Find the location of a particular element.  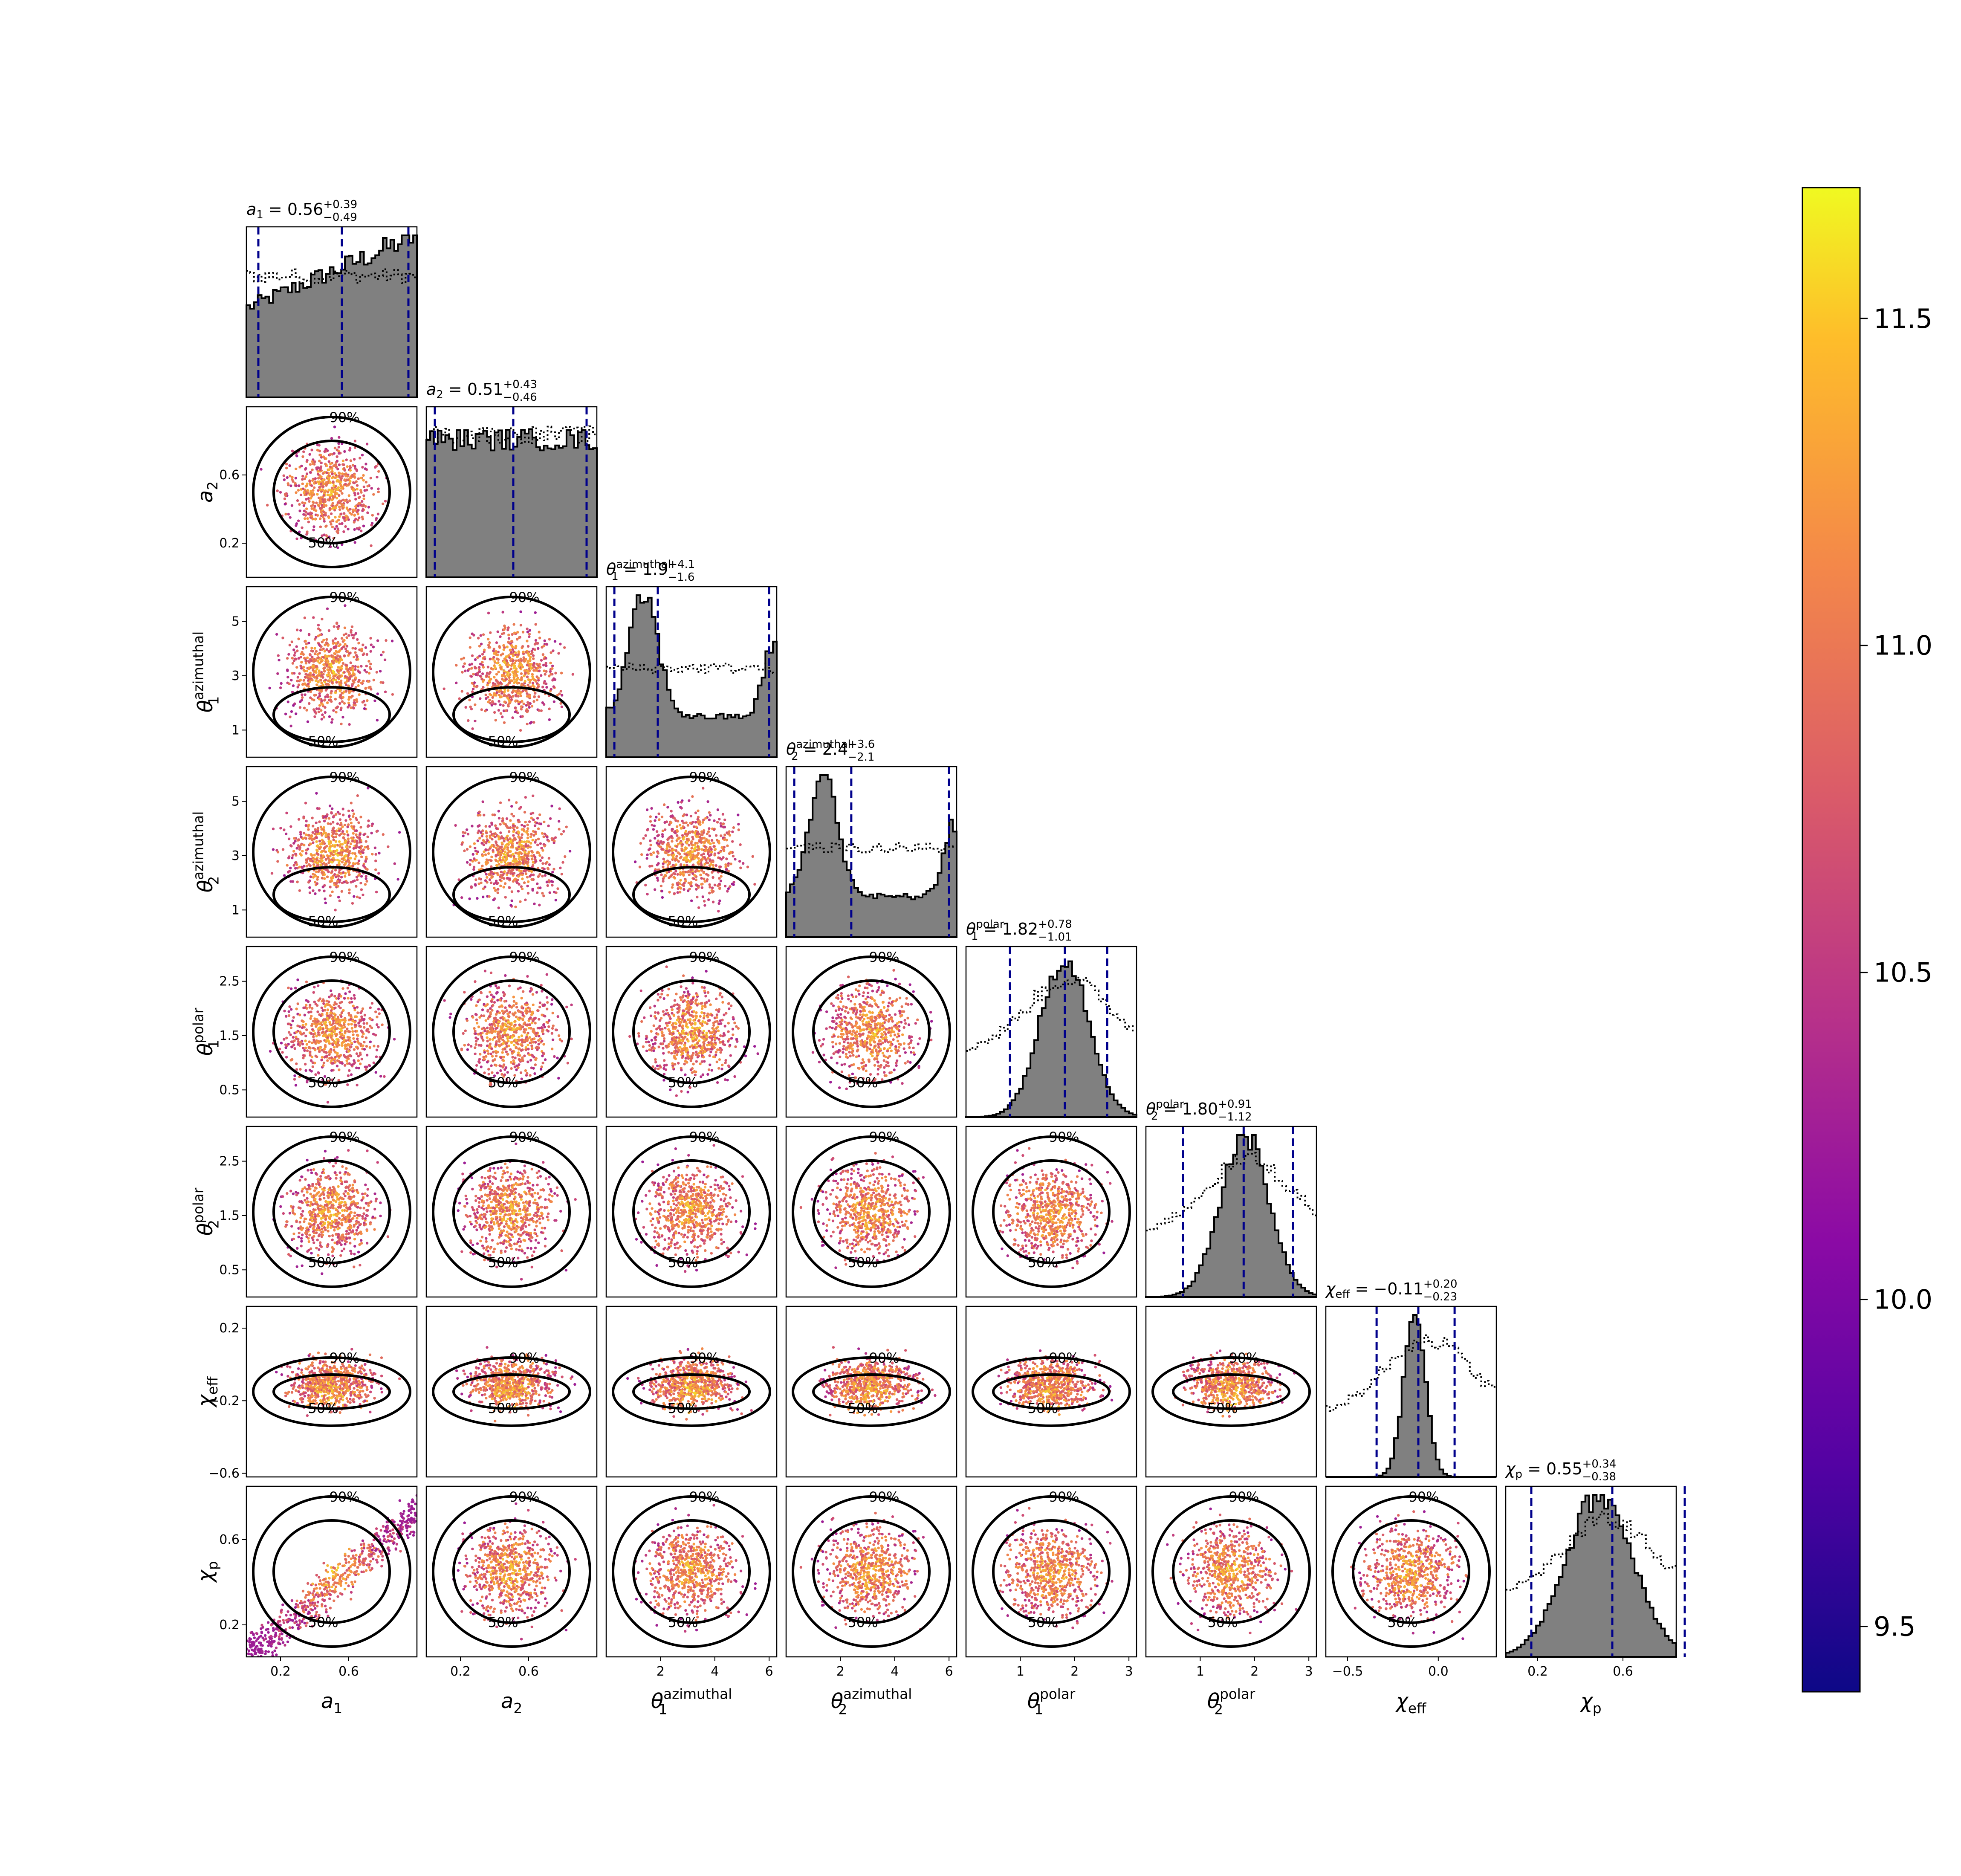

scatter-theta1_az-a2: 50% 90% is located at coordinates (511, 670).